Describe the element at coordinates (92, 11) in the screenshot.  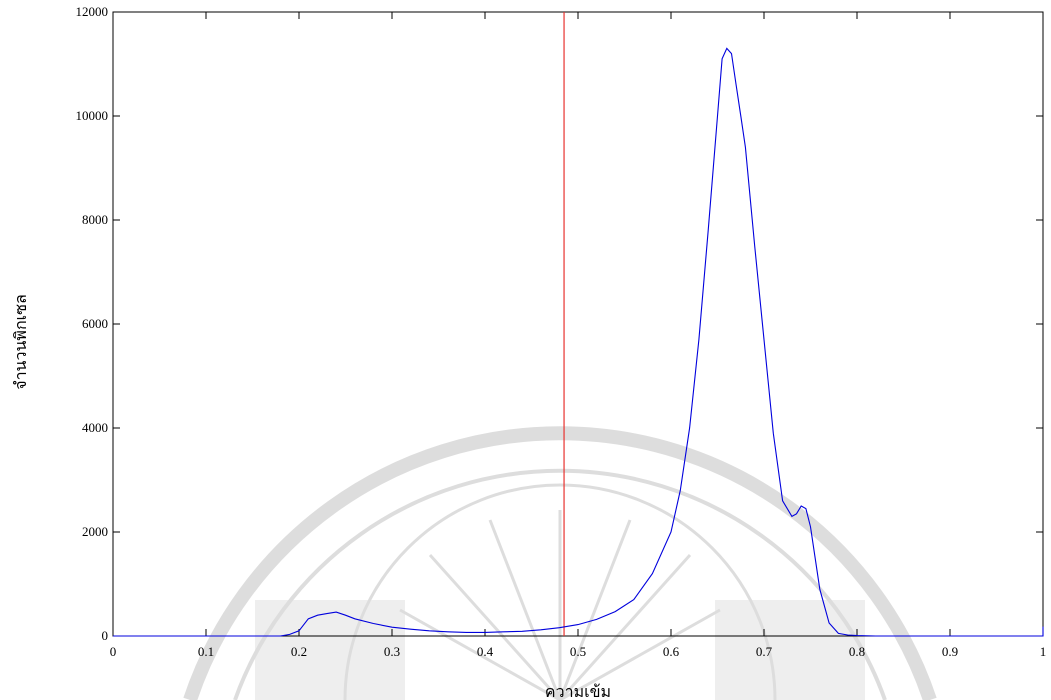
I see `y-tick-label: 12000` at that location.